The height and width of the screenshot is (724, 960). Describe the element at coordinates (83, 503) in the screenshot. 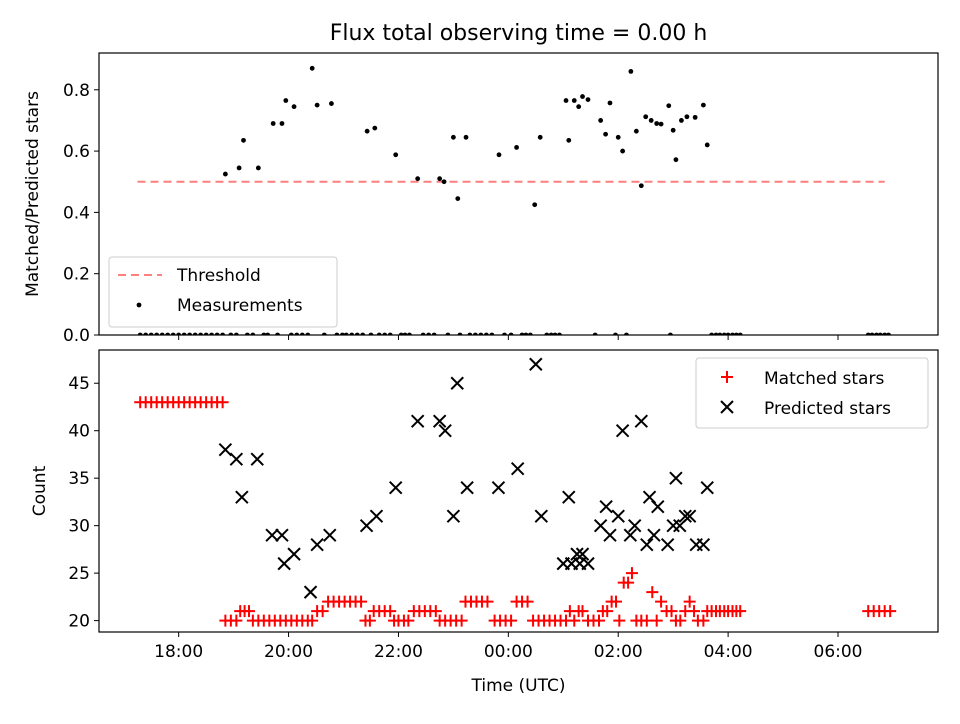

I see `bottom-y-axis: 20 25 30 35 40 45` at that location.